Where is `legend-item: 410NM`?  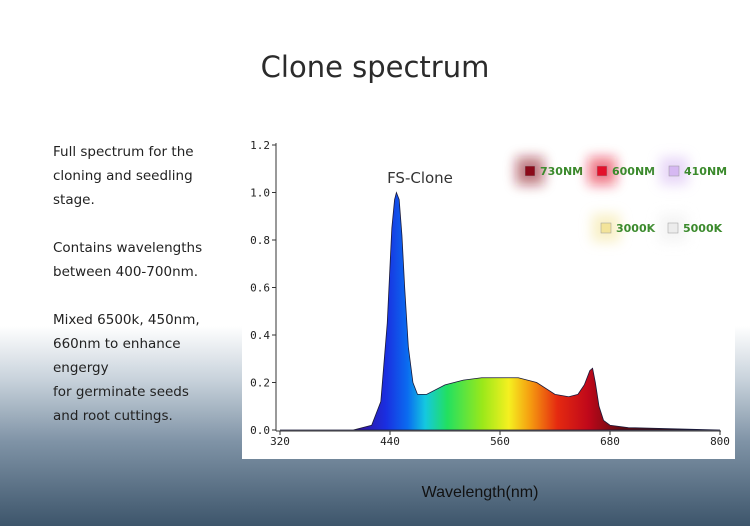 legend-item: 410NM is located at coordinates (693, 171).